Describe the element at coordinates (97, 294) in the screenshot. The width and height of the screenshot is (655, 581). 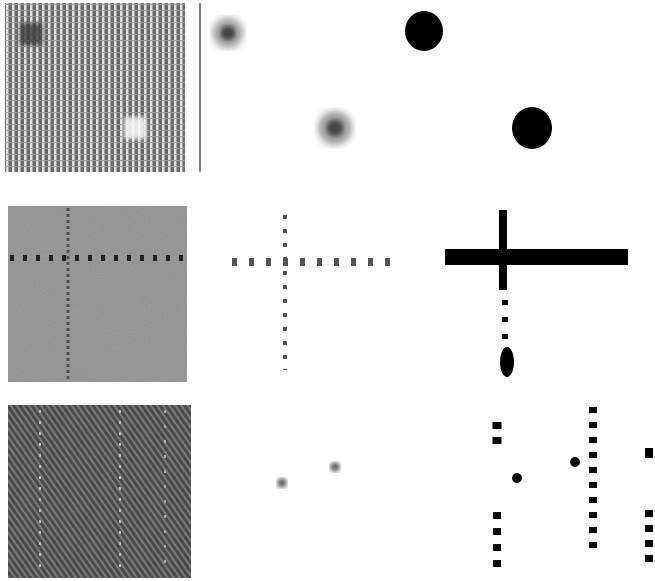
I see `fabric-texture` at that location.